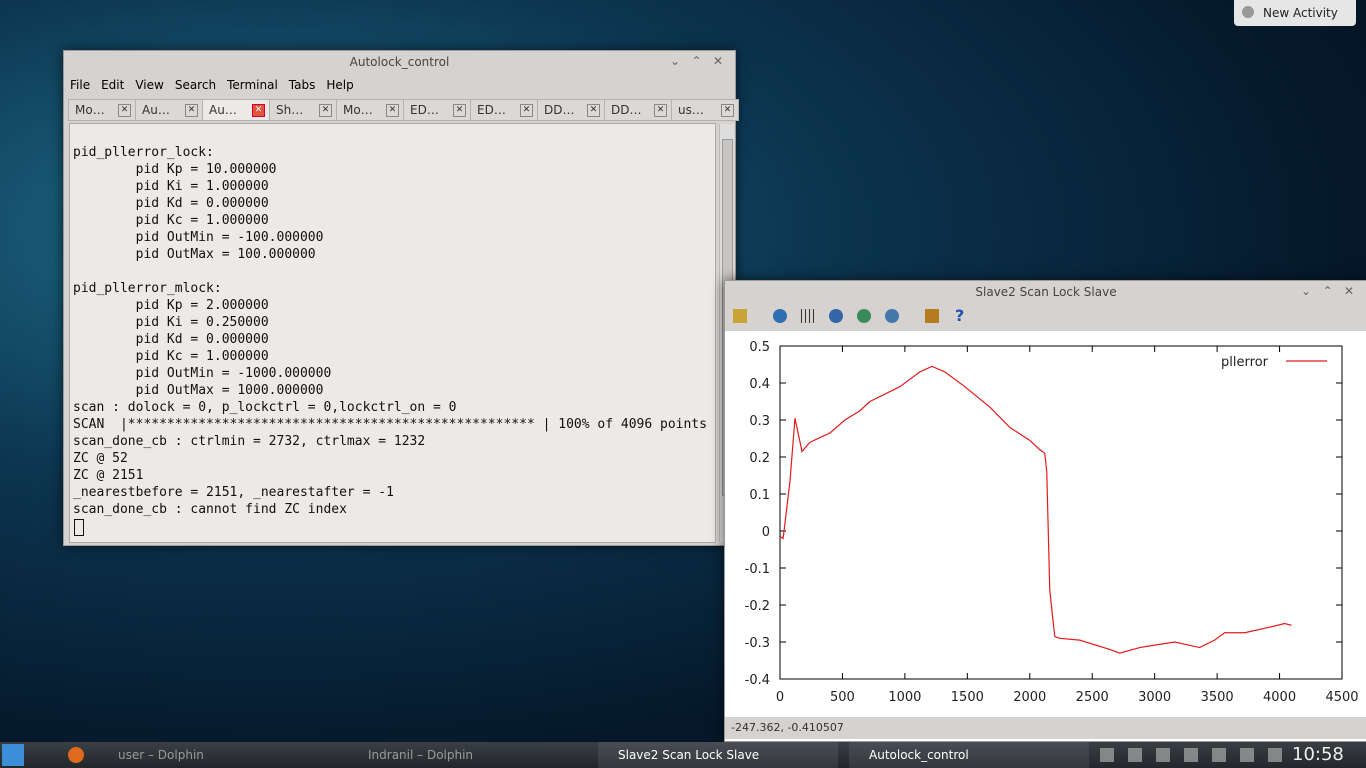  Describe the element at coordinates (149, 85) in the screenshot. I see `menu-item: View` at that location.